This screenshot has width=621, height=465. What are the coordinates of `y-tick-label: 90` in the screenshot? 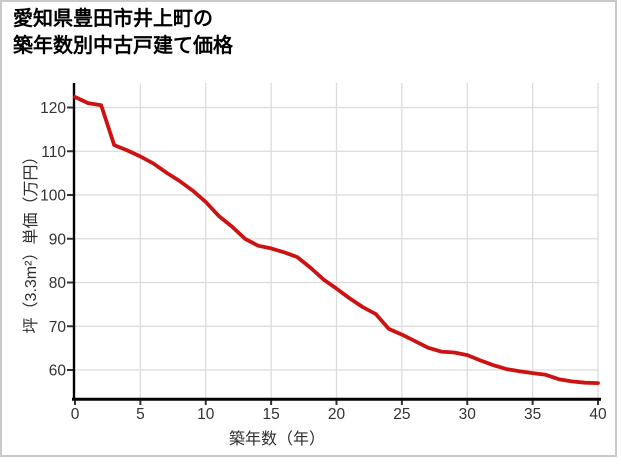 It's located at (58, 239).